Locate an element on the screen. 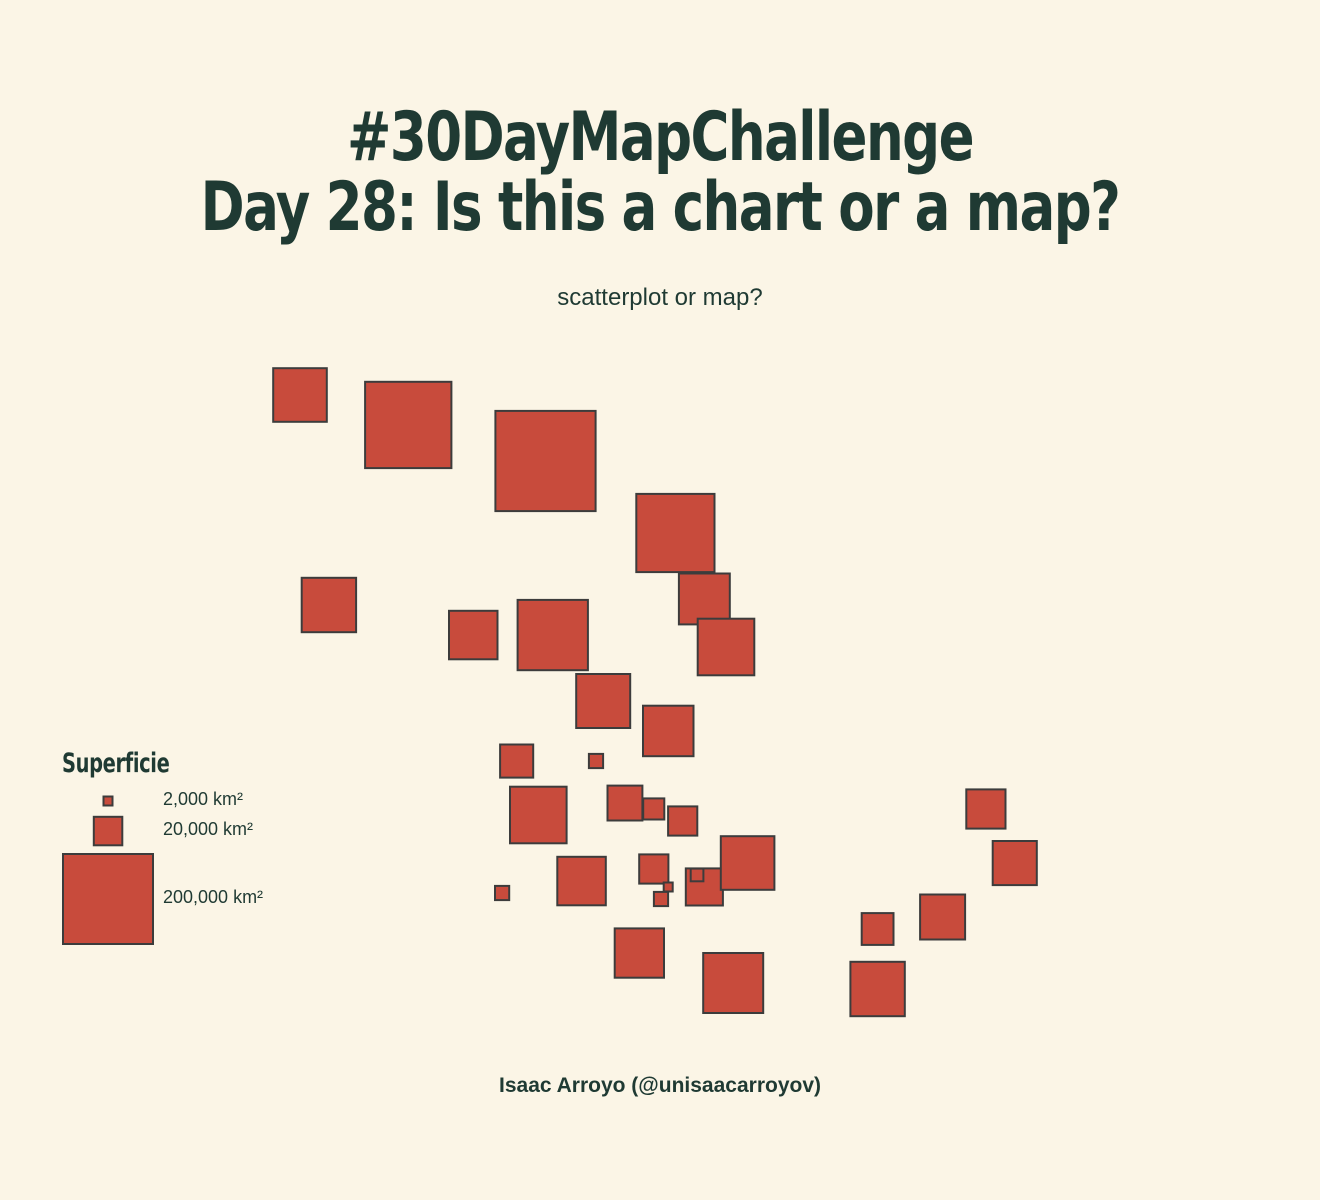 The width and height of the screenshot is (1320, 1200). legend-label-small: 2,000 km² is located at coordinates (203, 799).